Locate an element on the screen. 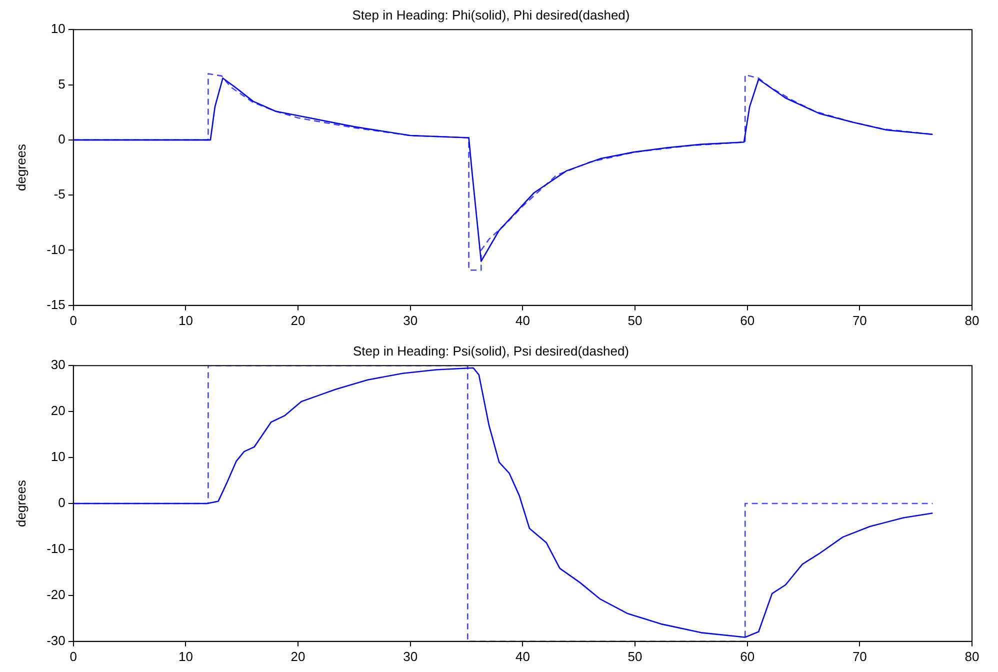 The height and width of the screenshot is (672, 998). y-tick-label: 30 is located at coordinates (58, 364).